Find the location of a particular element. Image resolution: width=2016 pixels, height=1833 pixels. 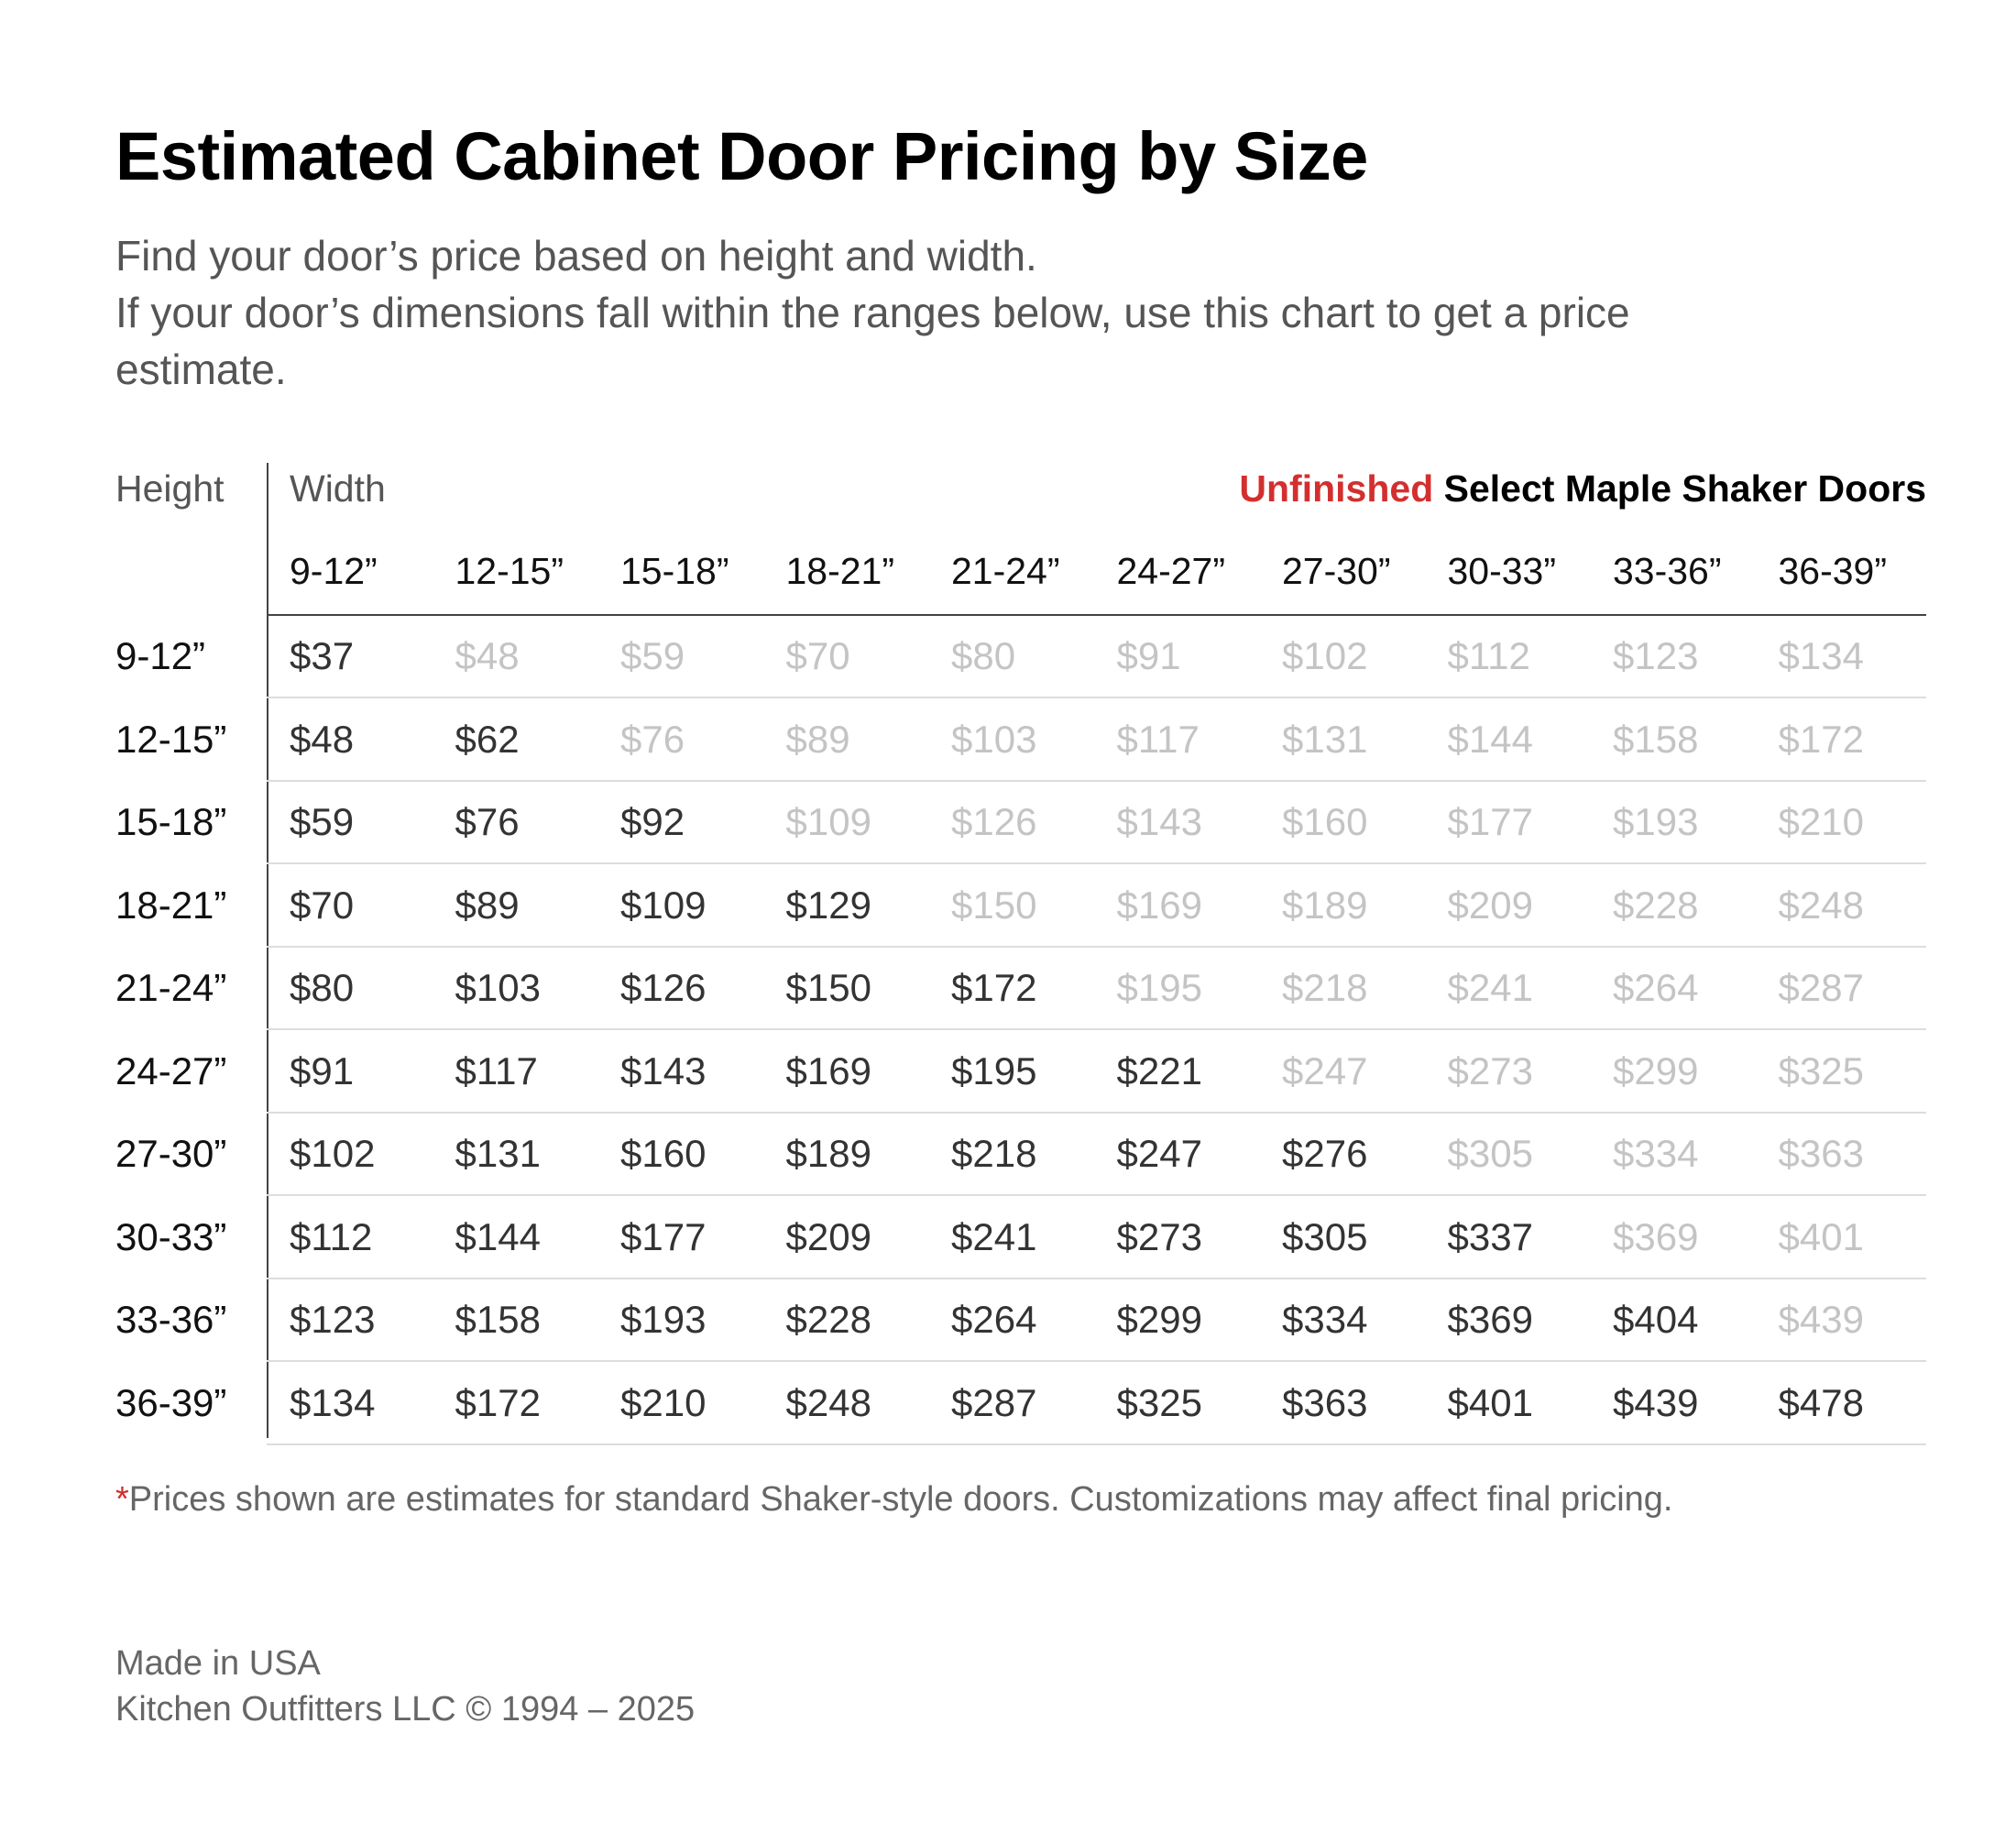

row-height-label: 33-36” is located at coordinates (171, 1319).